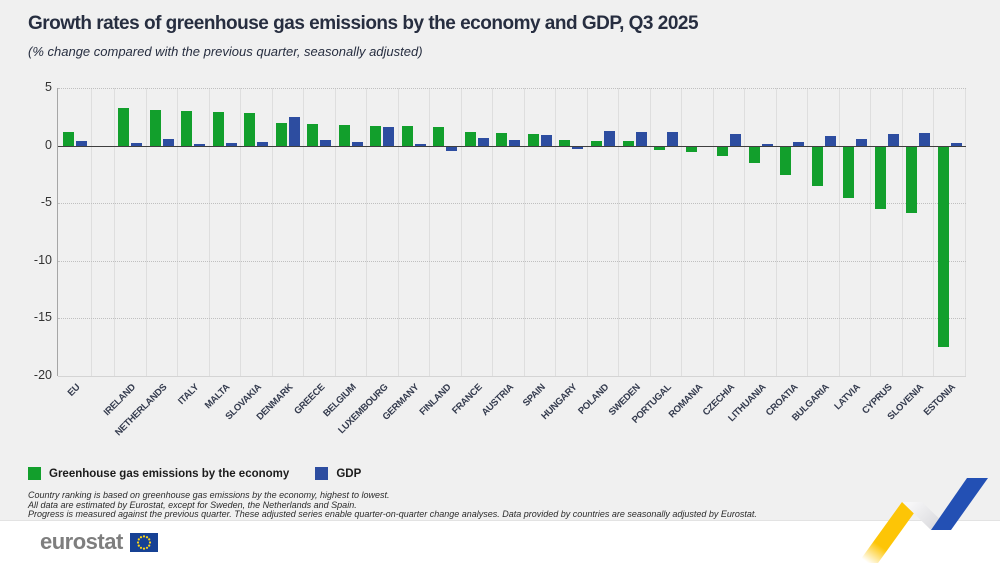 This screenshot has height=563, width=1000. Describe the element at coordinates (231, 144) in the screenshot. I see `gdp-bar-malta` at that location.